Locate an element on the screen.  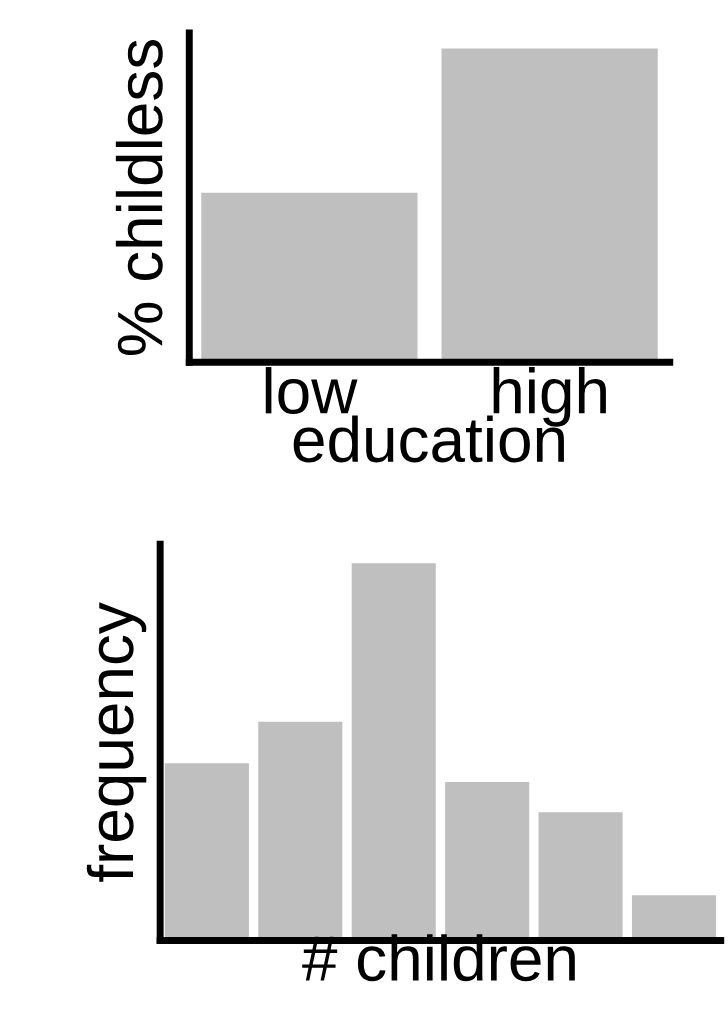
y-axis-title: frequency is located at coordinates (116, 742).